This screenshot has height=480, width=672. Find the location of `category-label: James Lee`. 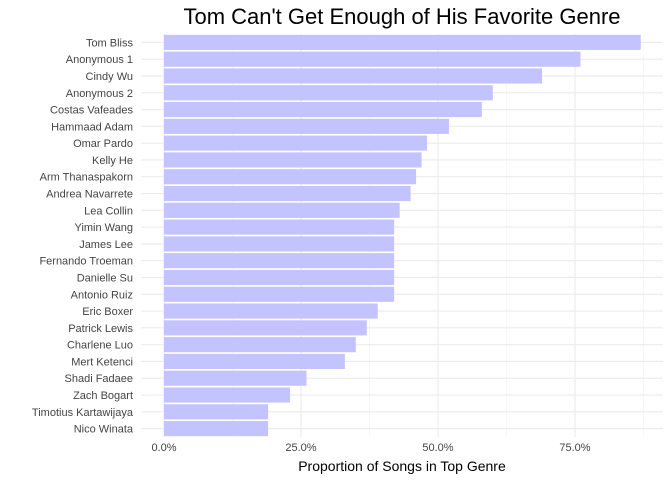

category-label: James Lee is located at coordinates (106, 245).